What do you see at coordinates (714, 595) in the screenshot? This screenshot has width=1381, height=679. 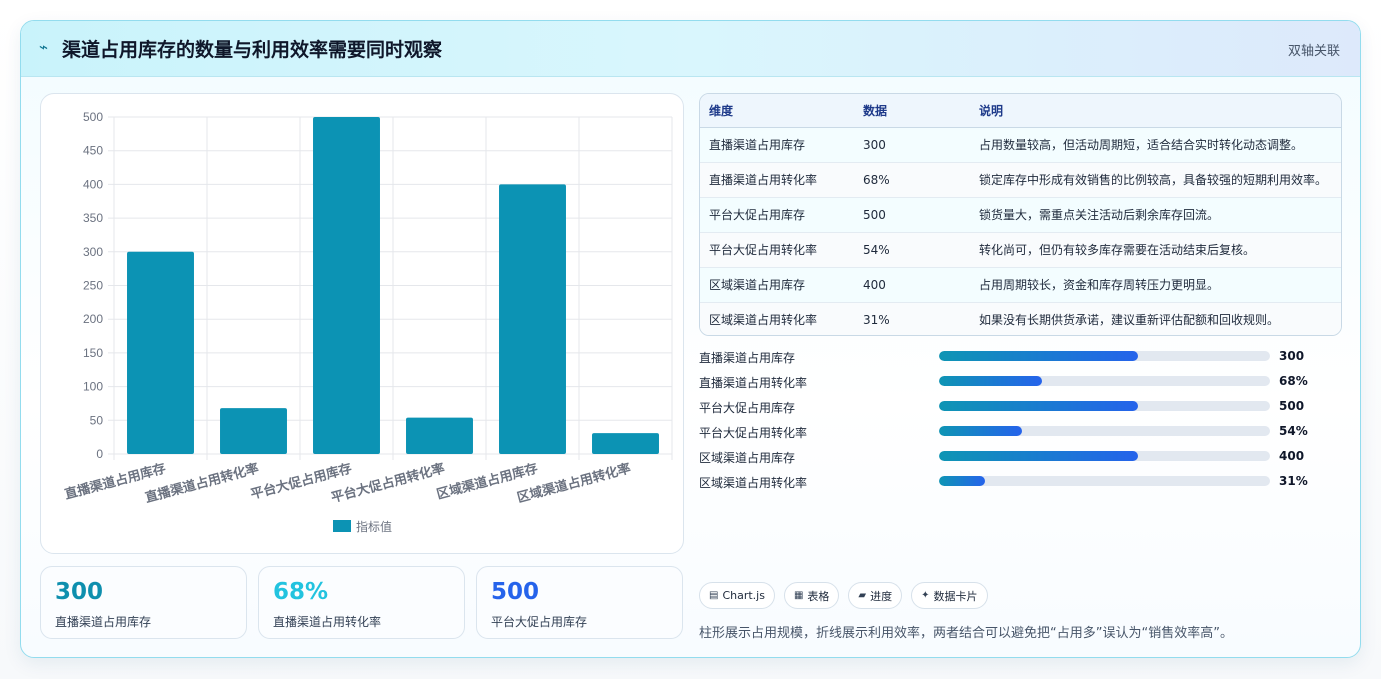 I see `chart-icon: ▤` at bounding box center [714, 595].